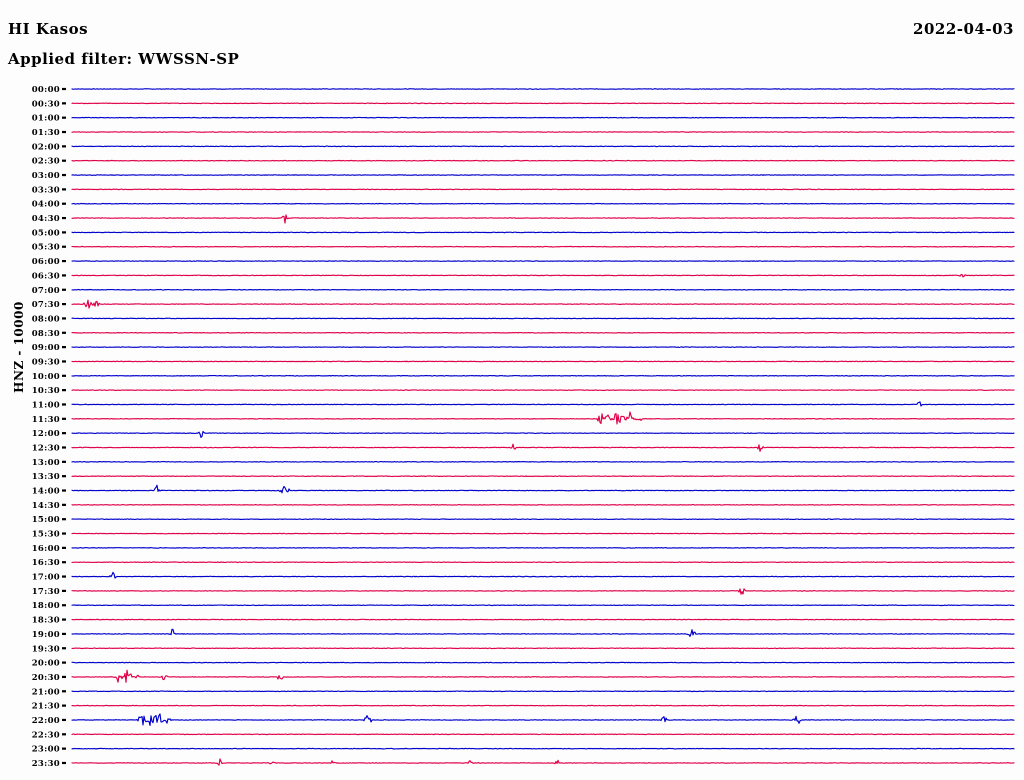 The width and height of the screenshot is (1024, 780). What do you see at coordinates (46, 692) in the screenshot?
I see `row-time-label: 21:00` at bounding box center [46, 692].